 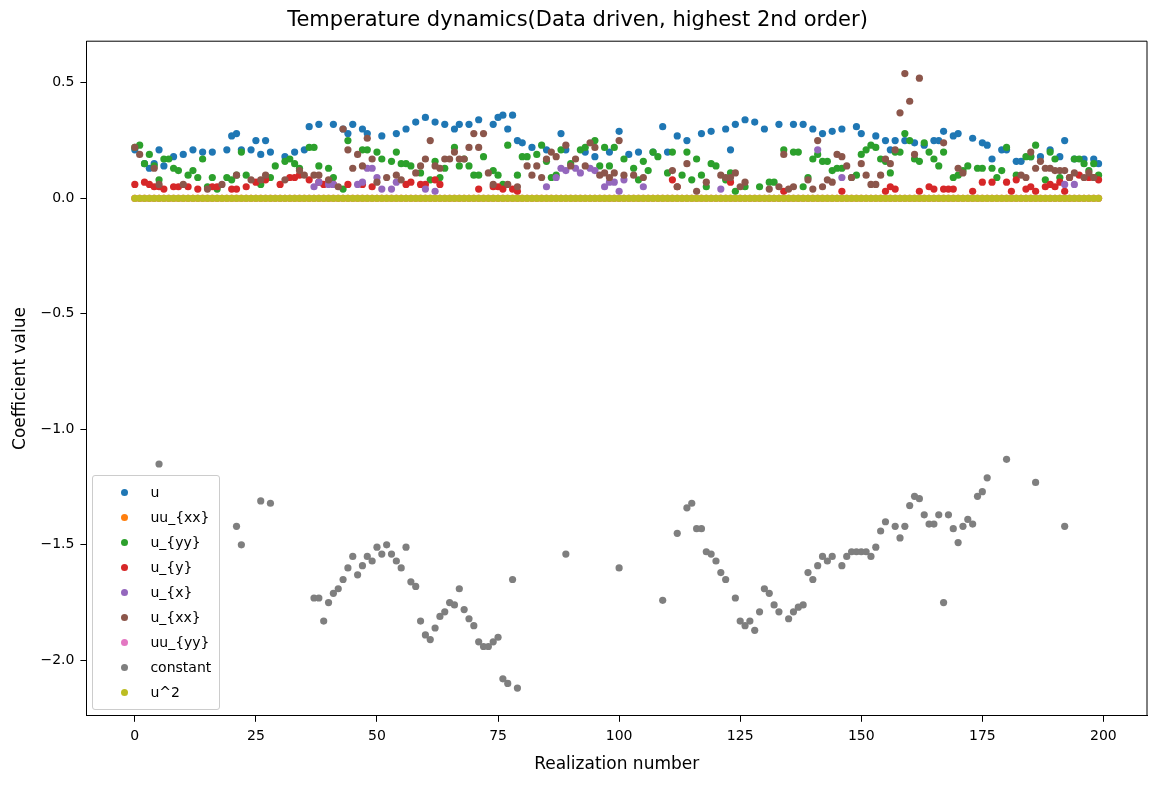 I want to click on x-tick-label: 75, so click(x=498, y=734).